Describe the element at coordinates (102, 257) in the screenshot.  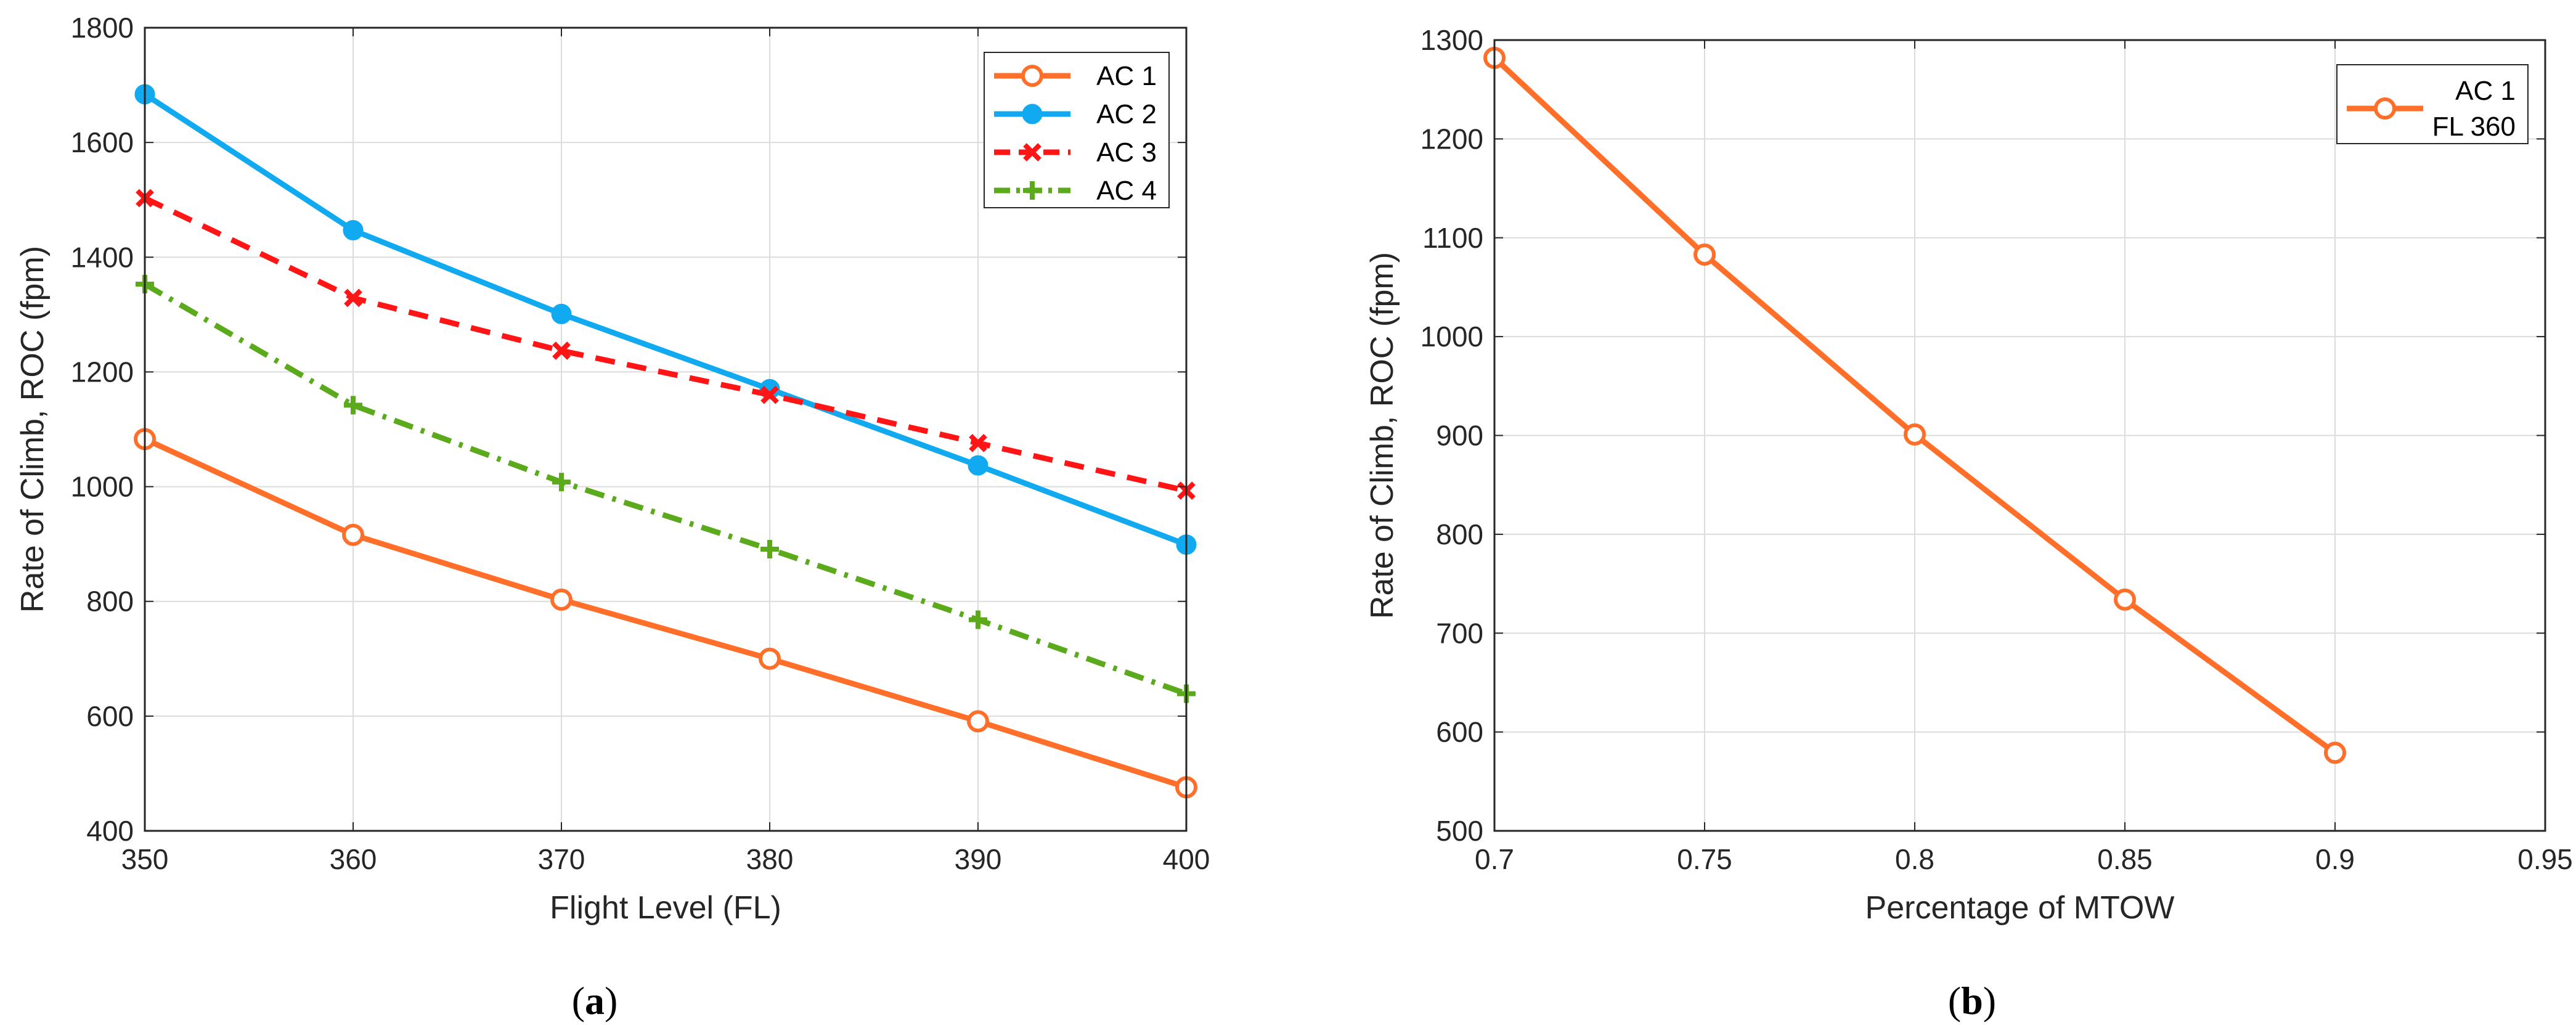
I see `y-tick-label: 1400` at that location.